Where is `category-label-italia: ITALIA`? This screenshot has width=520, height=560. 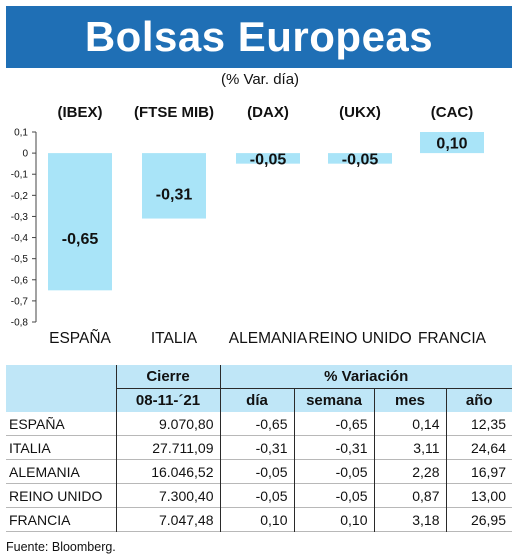
category-label-italia: ITALIA is located at coordinates (174, 338).